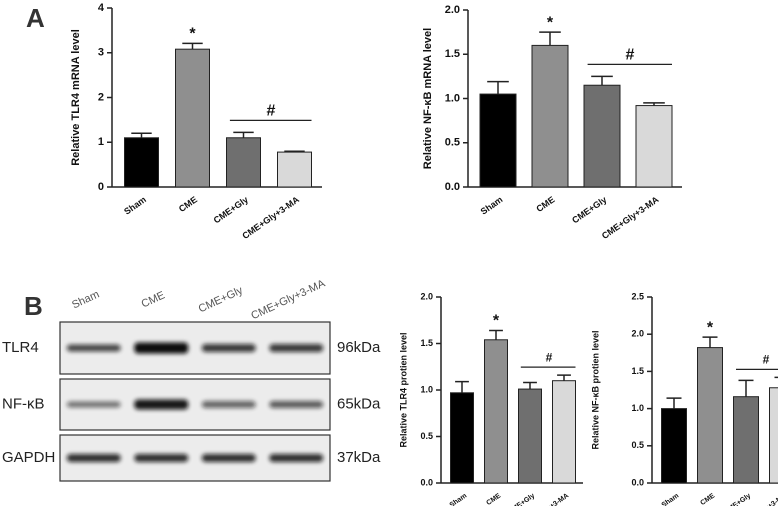 Image resolution: width=778 pixels, height=506 pixels. Describe the element at coordinates (23, 403) in the screenshot. I see `blot-label: NF-κB` at that location.